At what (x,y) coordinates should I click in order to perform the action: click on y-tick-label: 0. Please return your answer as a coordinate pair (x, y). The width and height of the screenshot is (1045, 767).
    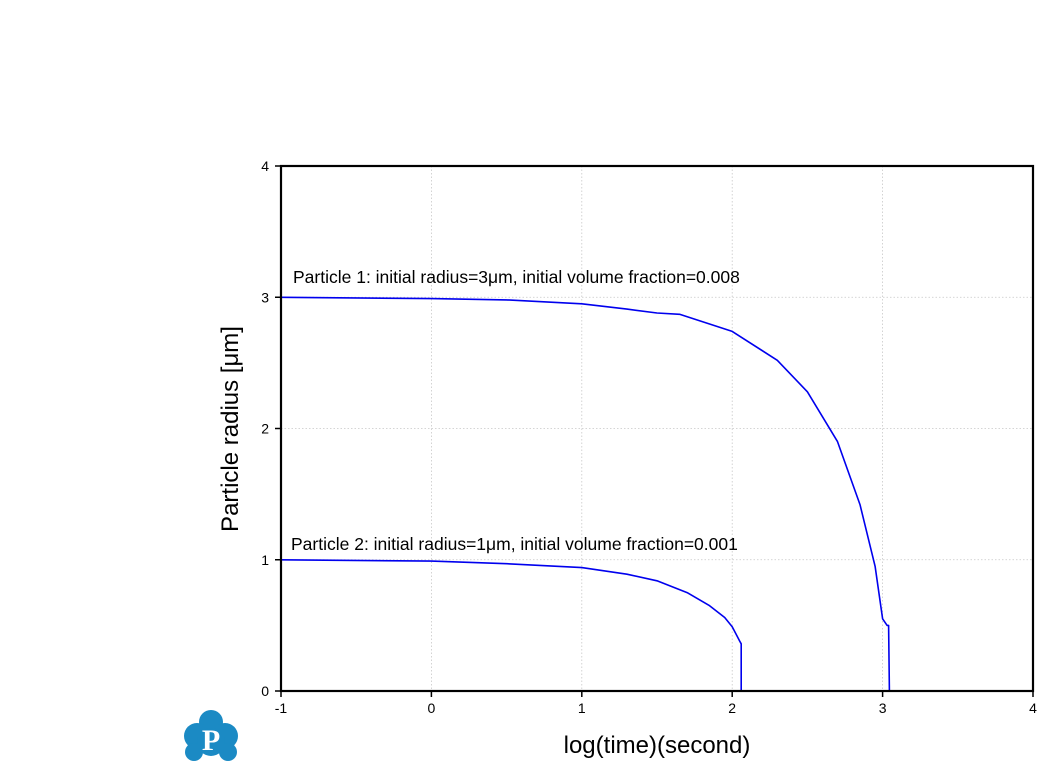
    Looking at the image, I should click on (265, 691).